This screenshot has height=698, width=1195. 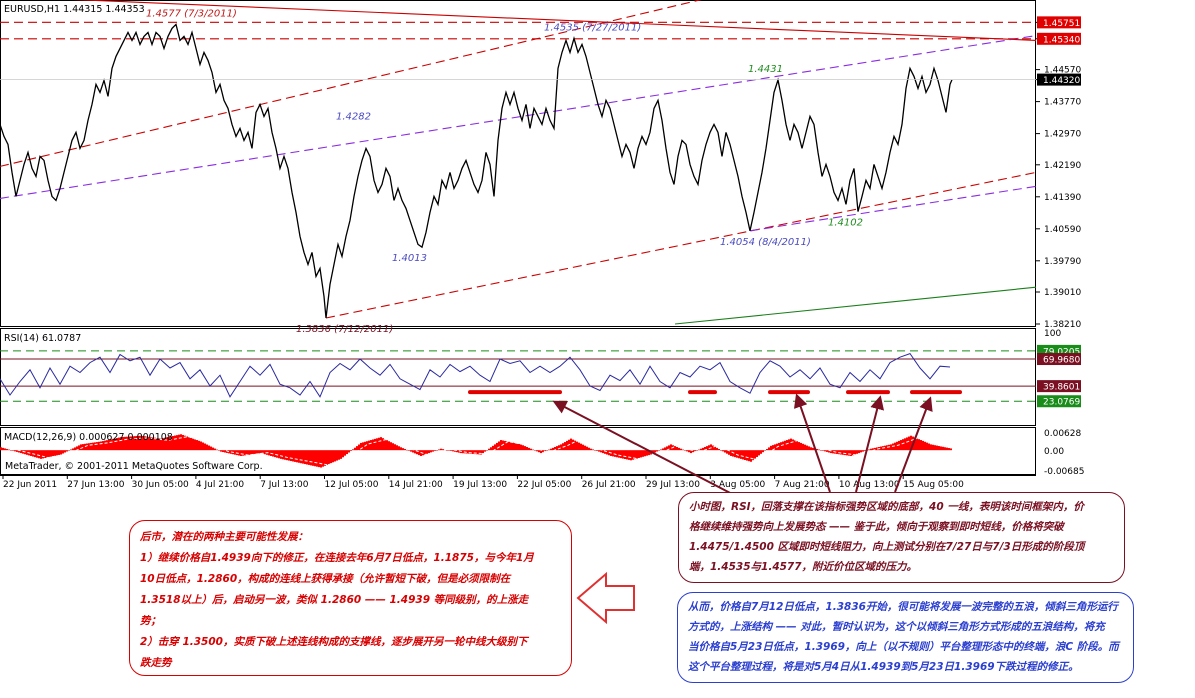 I want to click on trend-line-red-dashed-lower-channel, so click(x=681, y=245).